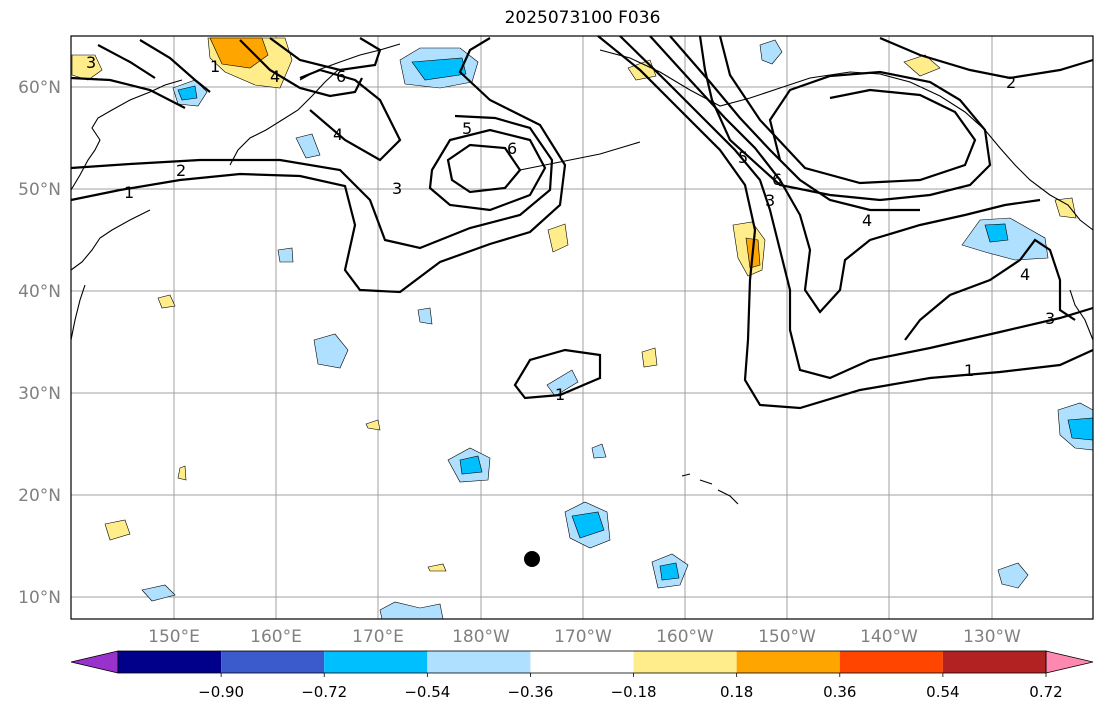 The image size is (1105, 712). I want to click on lon-label: 160°W, so click(685, 637).